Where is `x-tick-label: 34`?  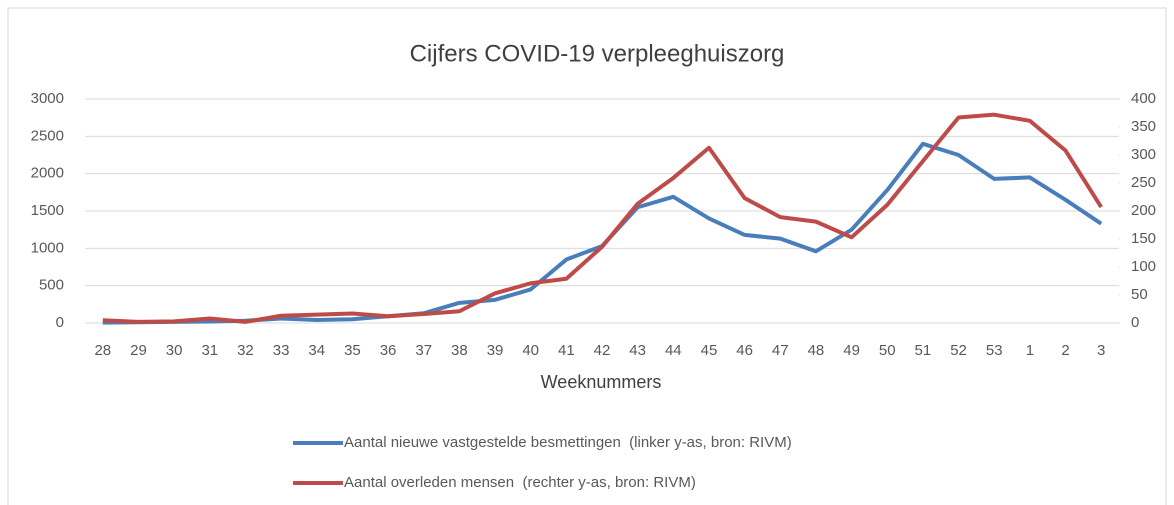 x-tick-label: 34 is located at coordinates (316, 350).